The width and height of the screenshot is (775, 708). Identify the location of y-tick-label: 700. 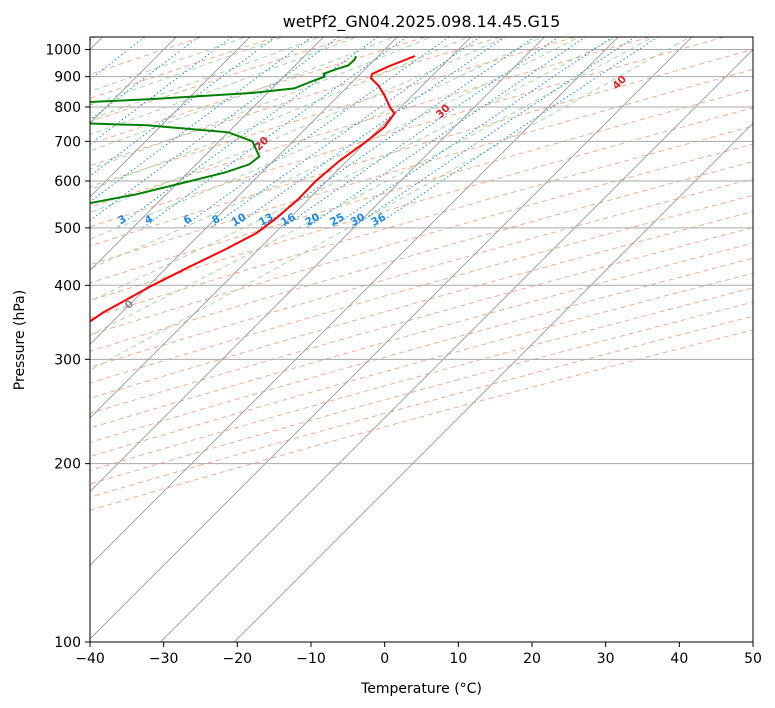
(67, 142).